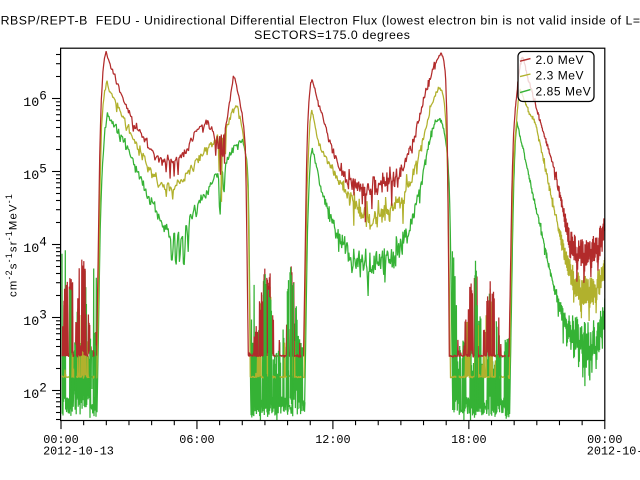 This screenshot has height=480, width=640. I want to click on svg-text: 2012-10-13, so click(78, 452).